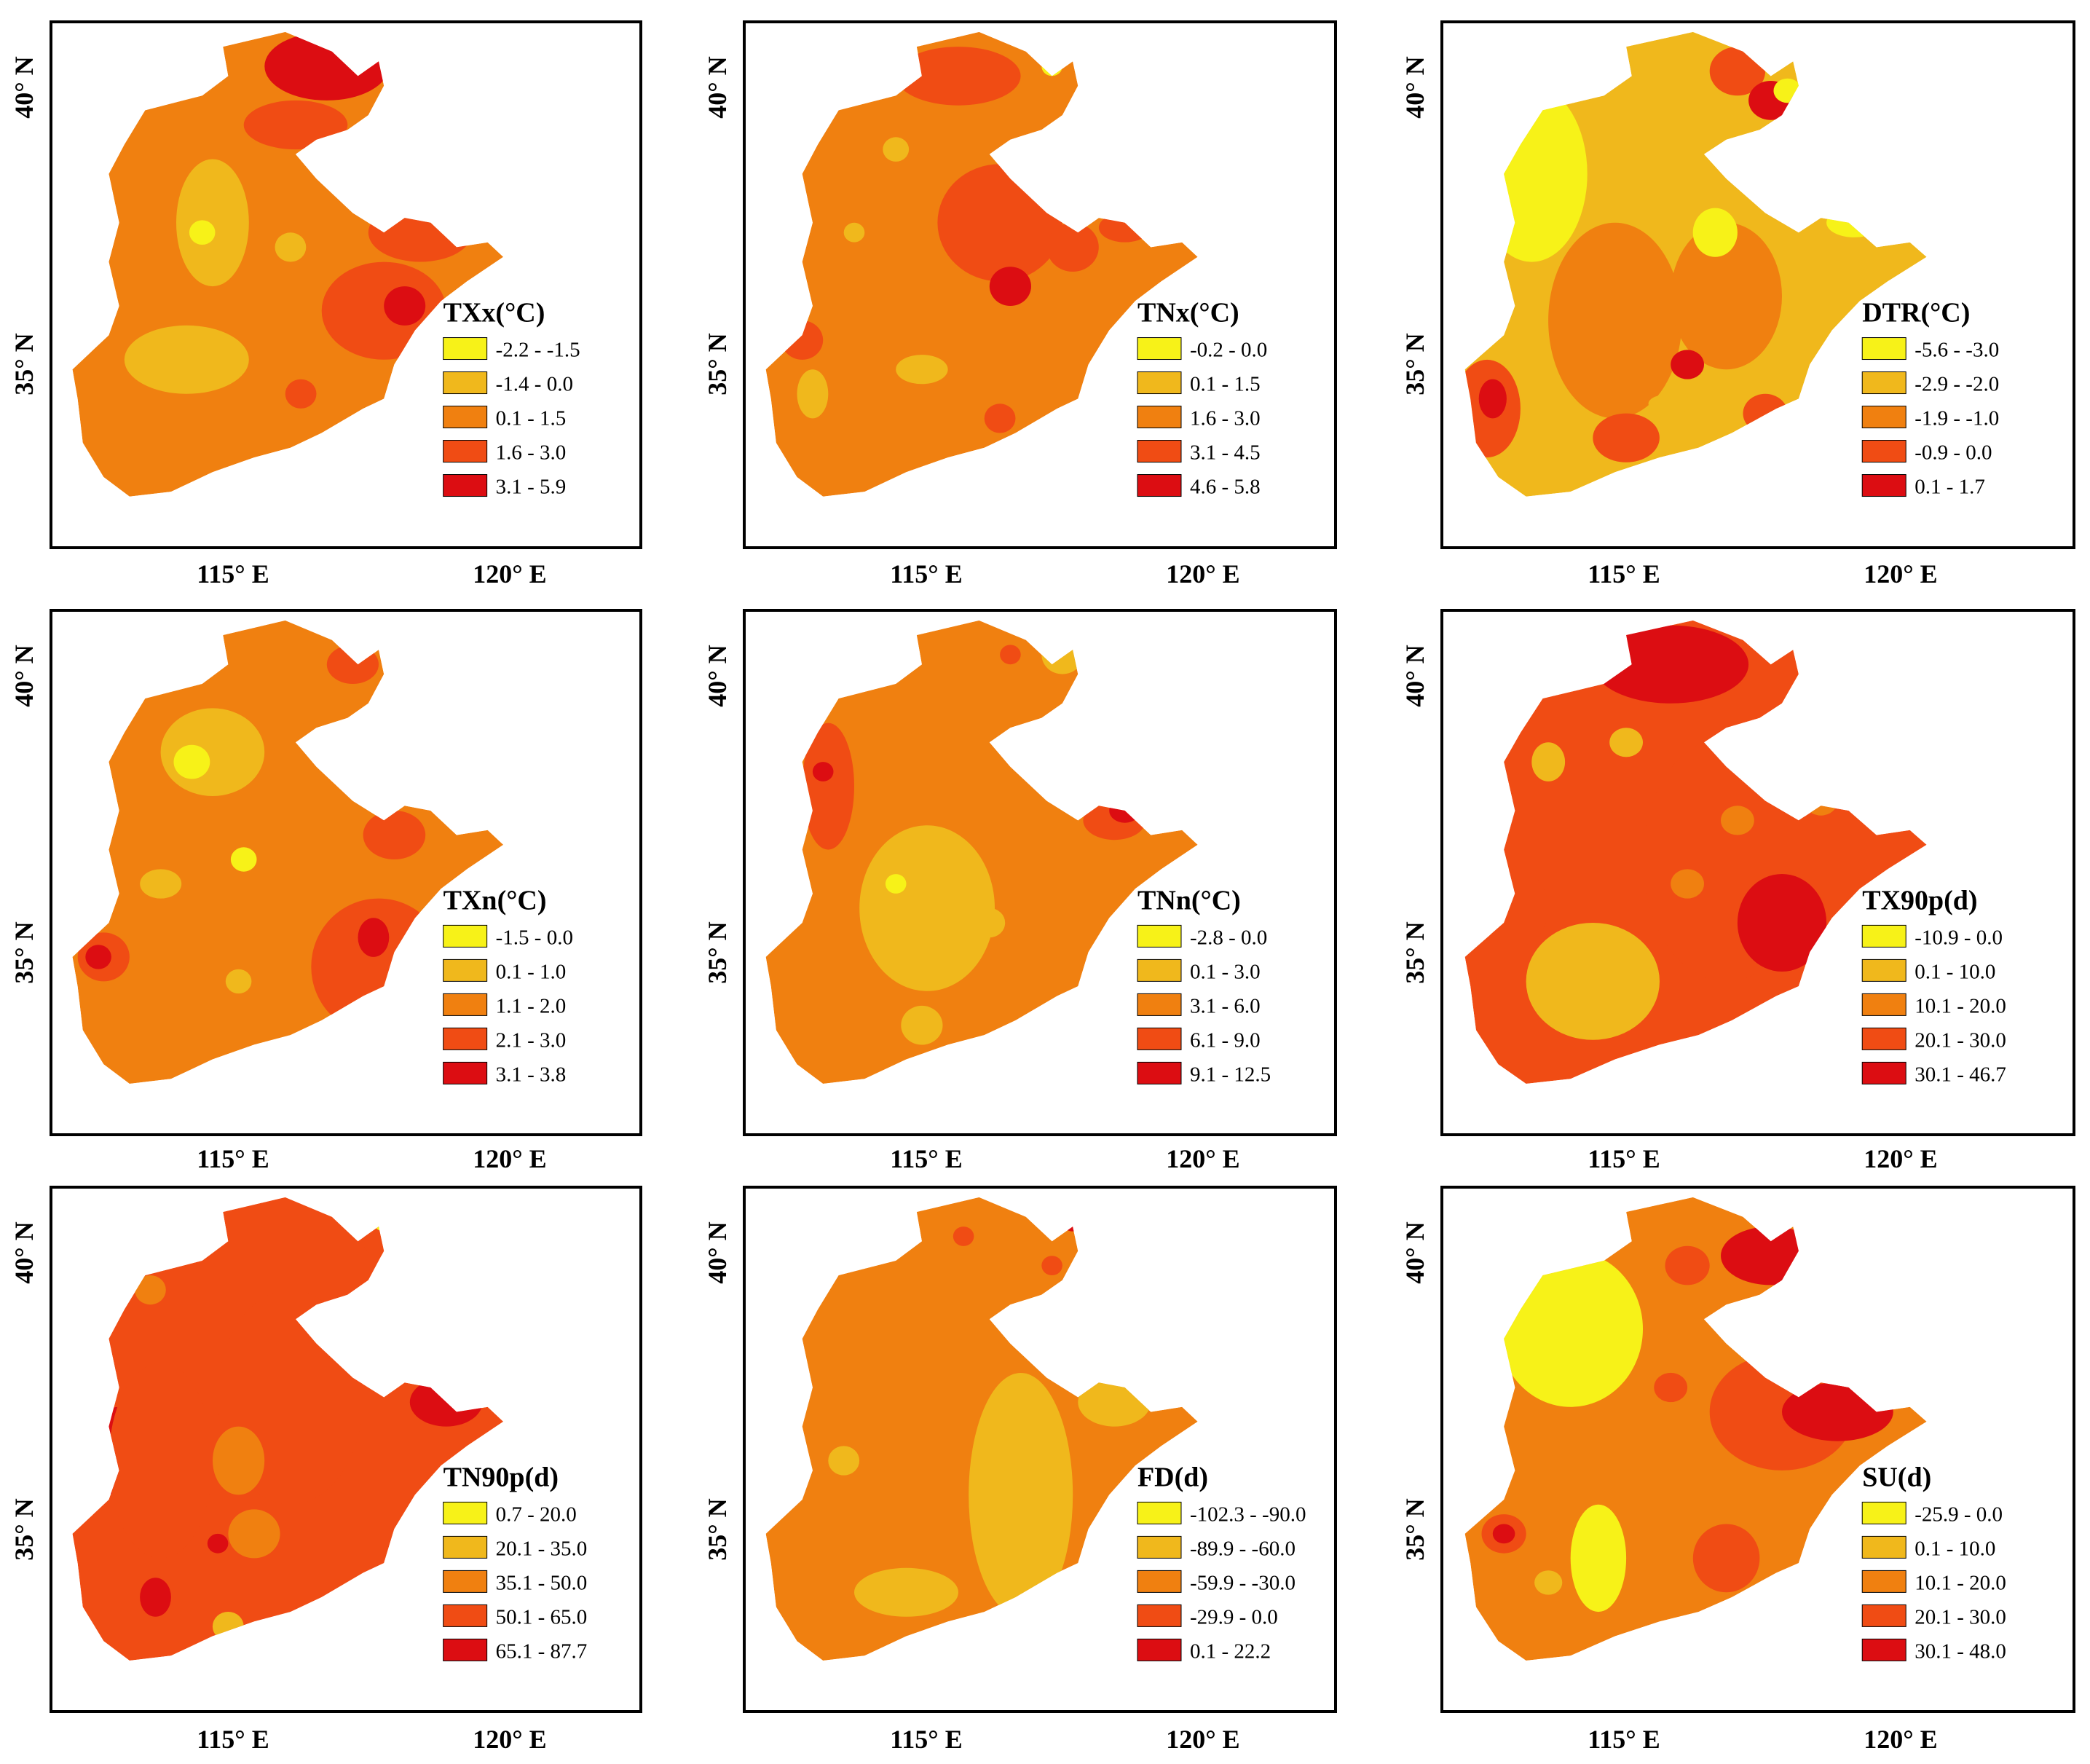  I want to click on legend-label: 0.1 - 1.0, so click(531, 971).